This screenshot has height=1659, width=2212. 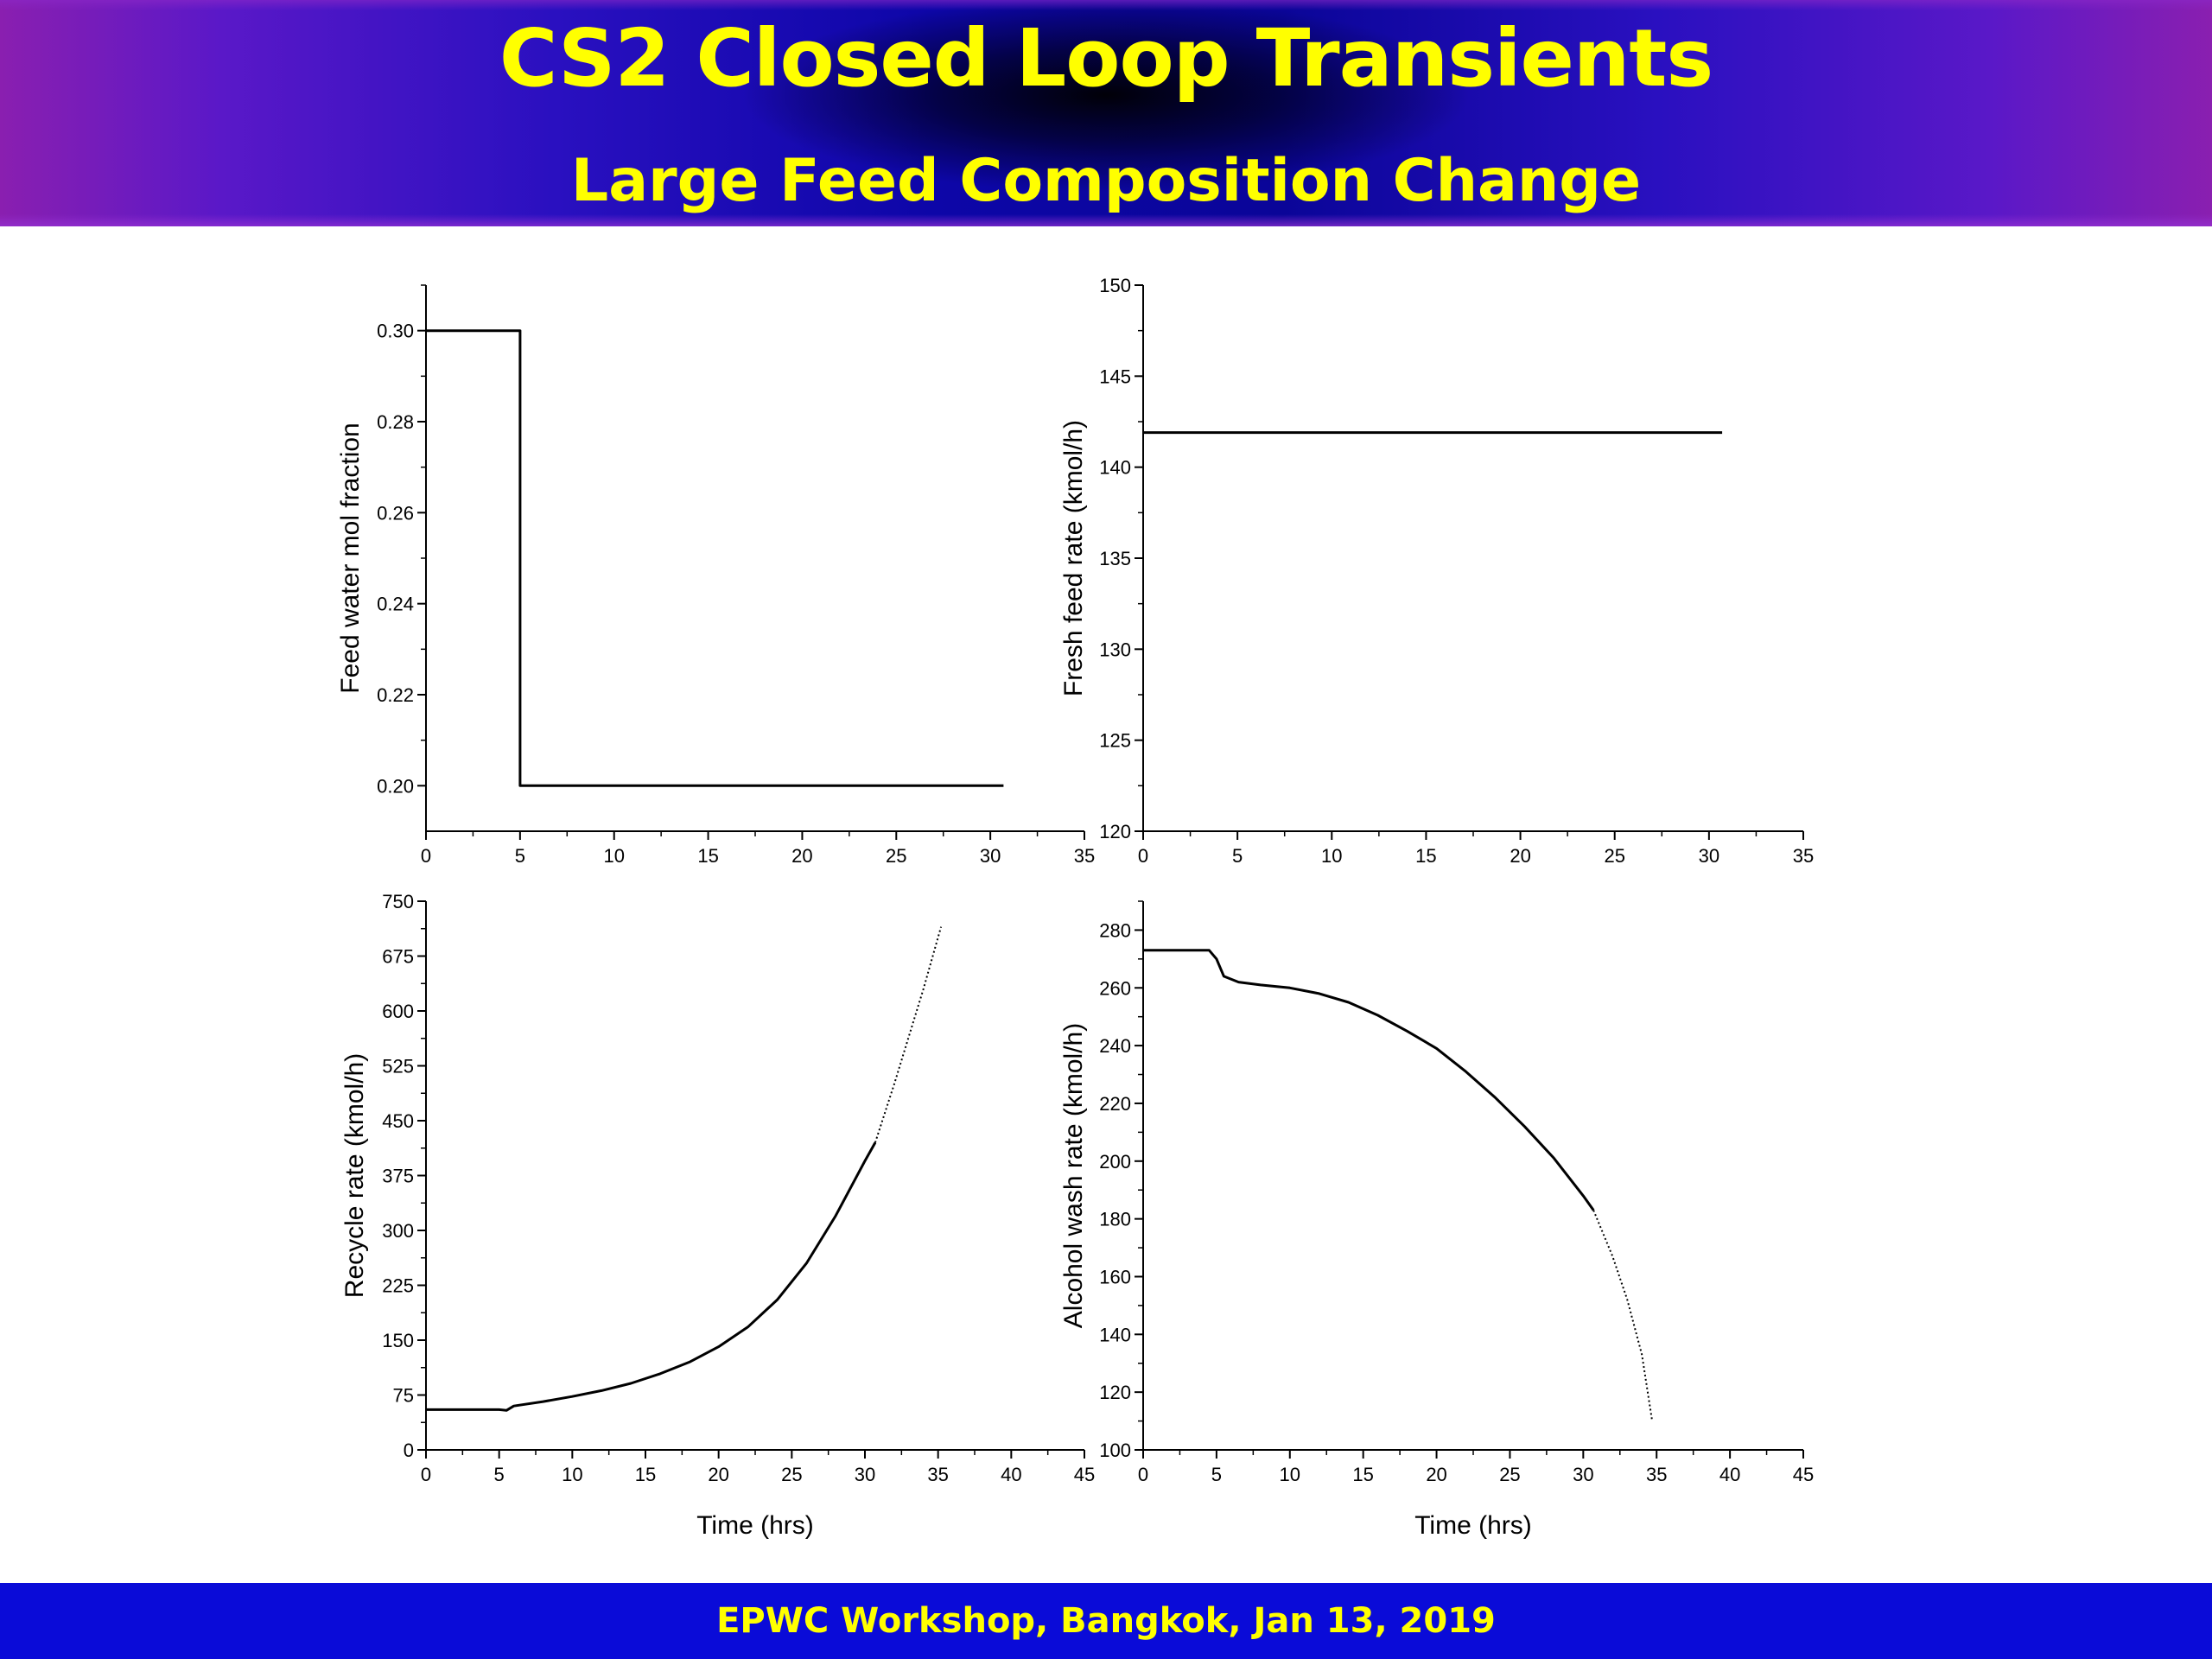 I want to click on y-tick-label: 180, so click(x=1115, y=1219).